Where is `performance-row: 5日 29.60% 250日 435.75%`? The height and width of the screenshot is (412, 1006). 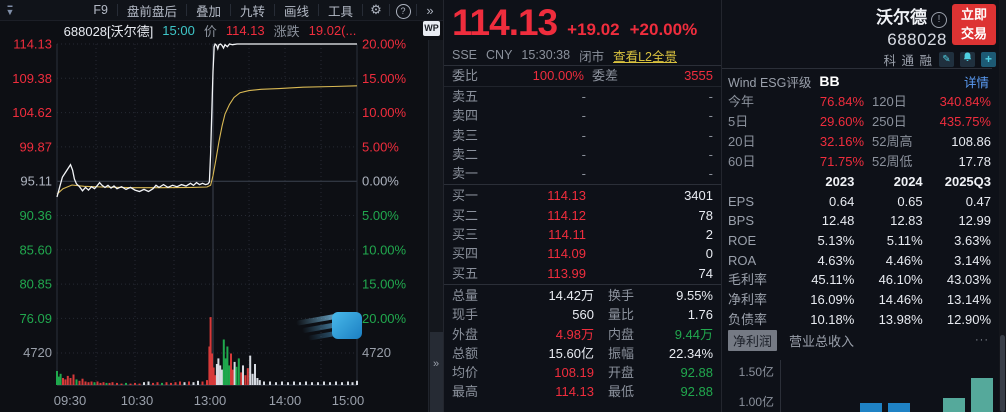 performance-row: 5日 29.60% 250日 435.75% is located at coordinates (859, 121).